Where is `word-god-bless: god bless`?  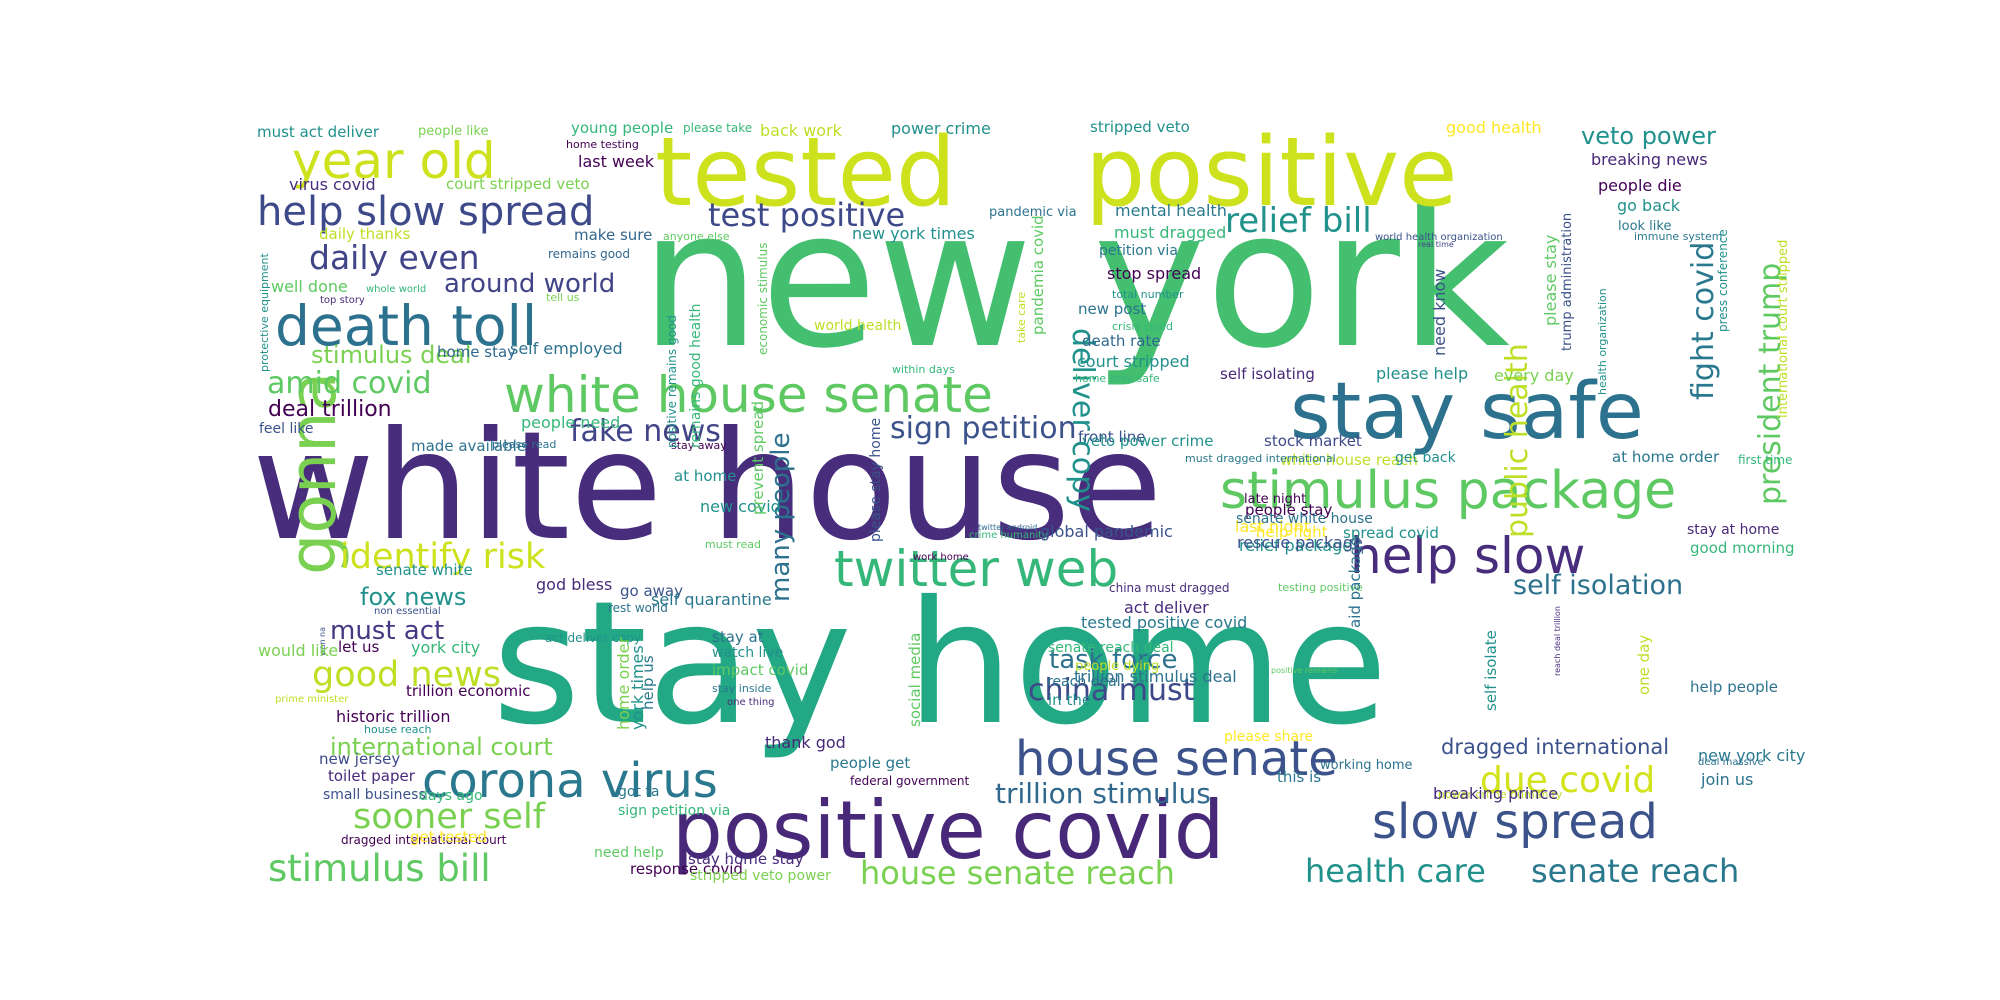 word-god-bless: god bless is located at coordinates (574, 584).